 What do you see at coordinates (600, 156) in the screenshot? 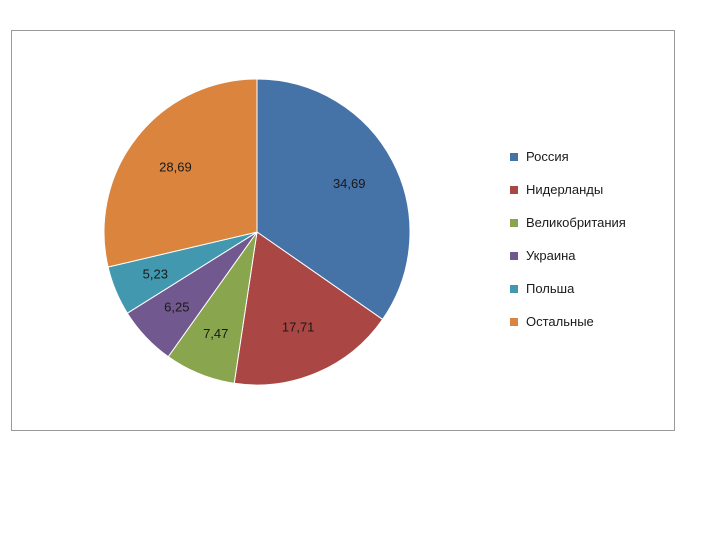
I see `legend-item-russia: Россия` at bounding box center [600, 156].